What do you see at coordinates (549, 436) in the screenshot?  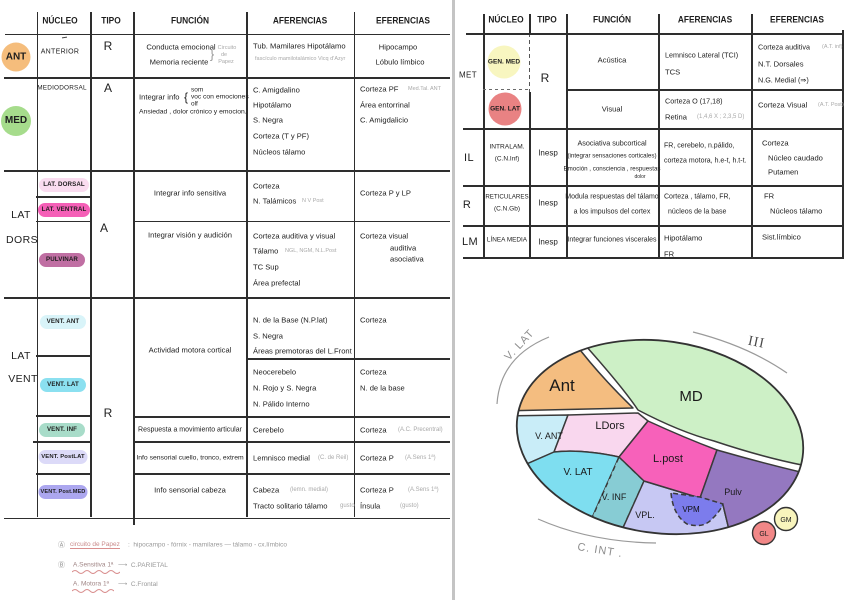 I see `svg-text: V. ANT` at bounding box center [549, 436].